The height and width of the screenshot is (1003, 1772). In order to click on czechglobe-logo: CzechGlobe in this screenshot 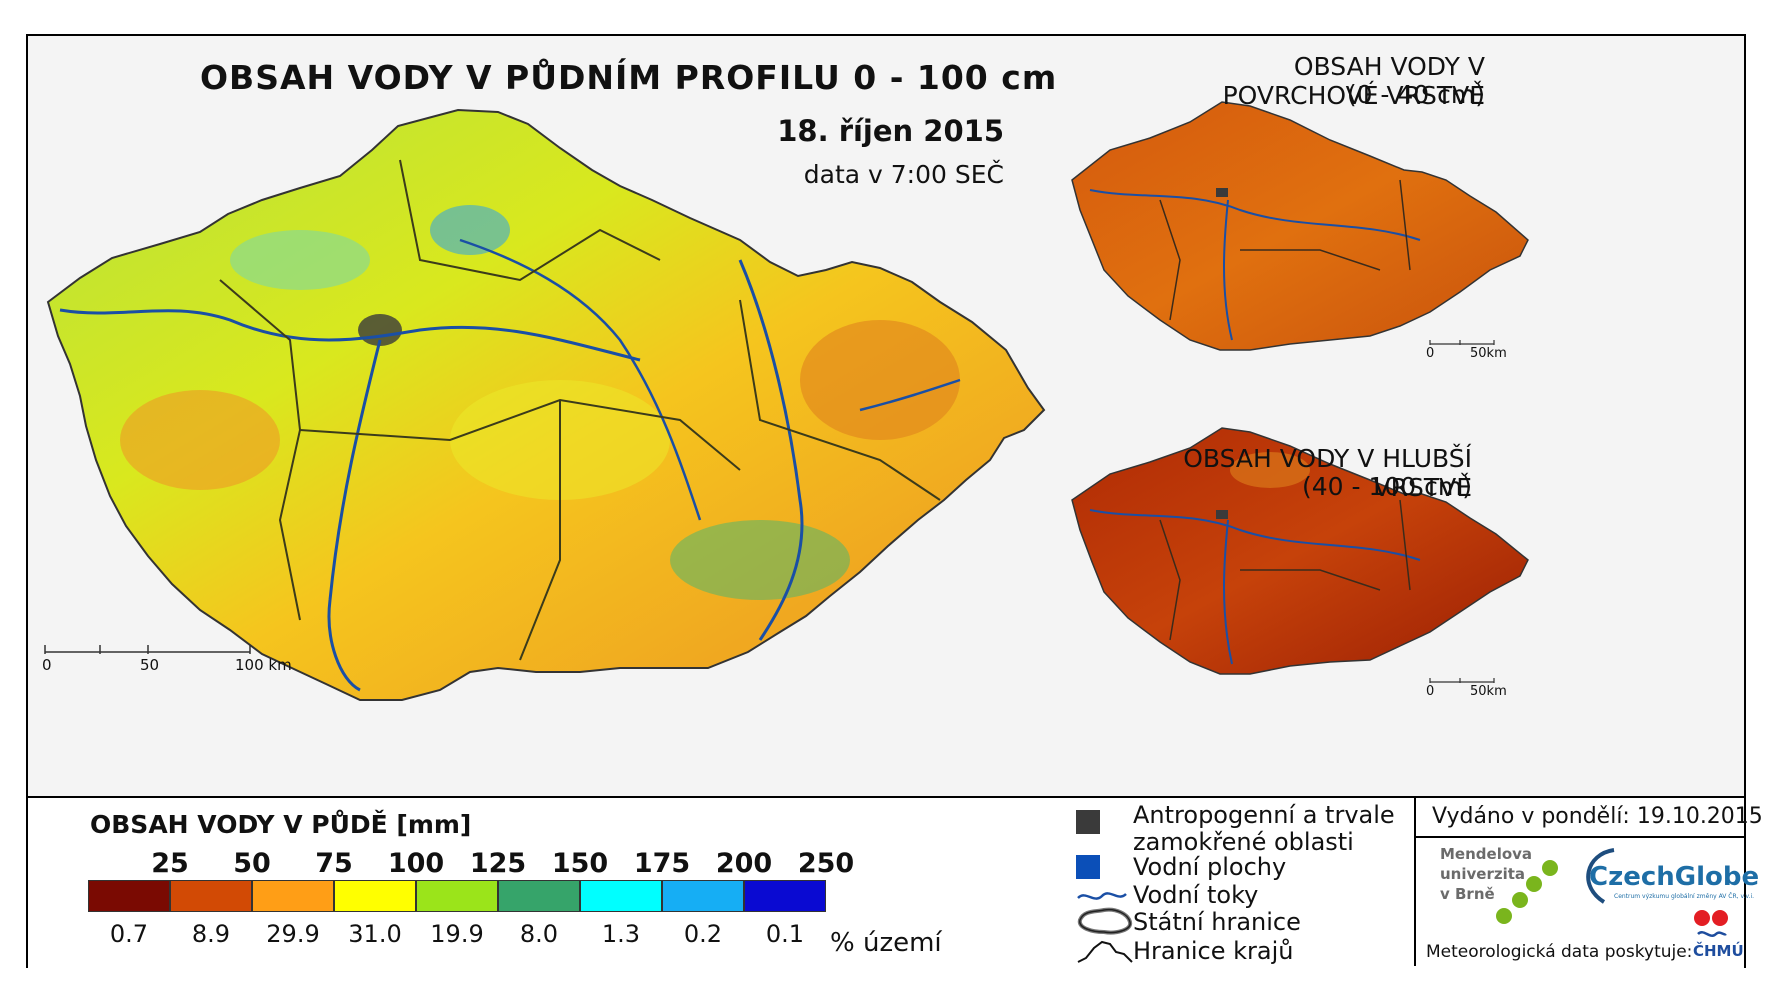, I will do `click(1674, 877)`.